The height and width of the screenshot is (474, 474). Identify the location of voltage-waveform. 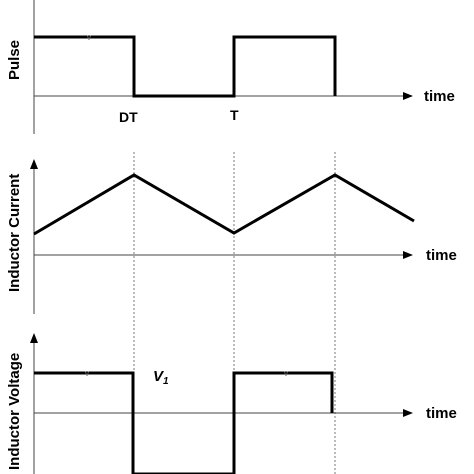
(184, 422).